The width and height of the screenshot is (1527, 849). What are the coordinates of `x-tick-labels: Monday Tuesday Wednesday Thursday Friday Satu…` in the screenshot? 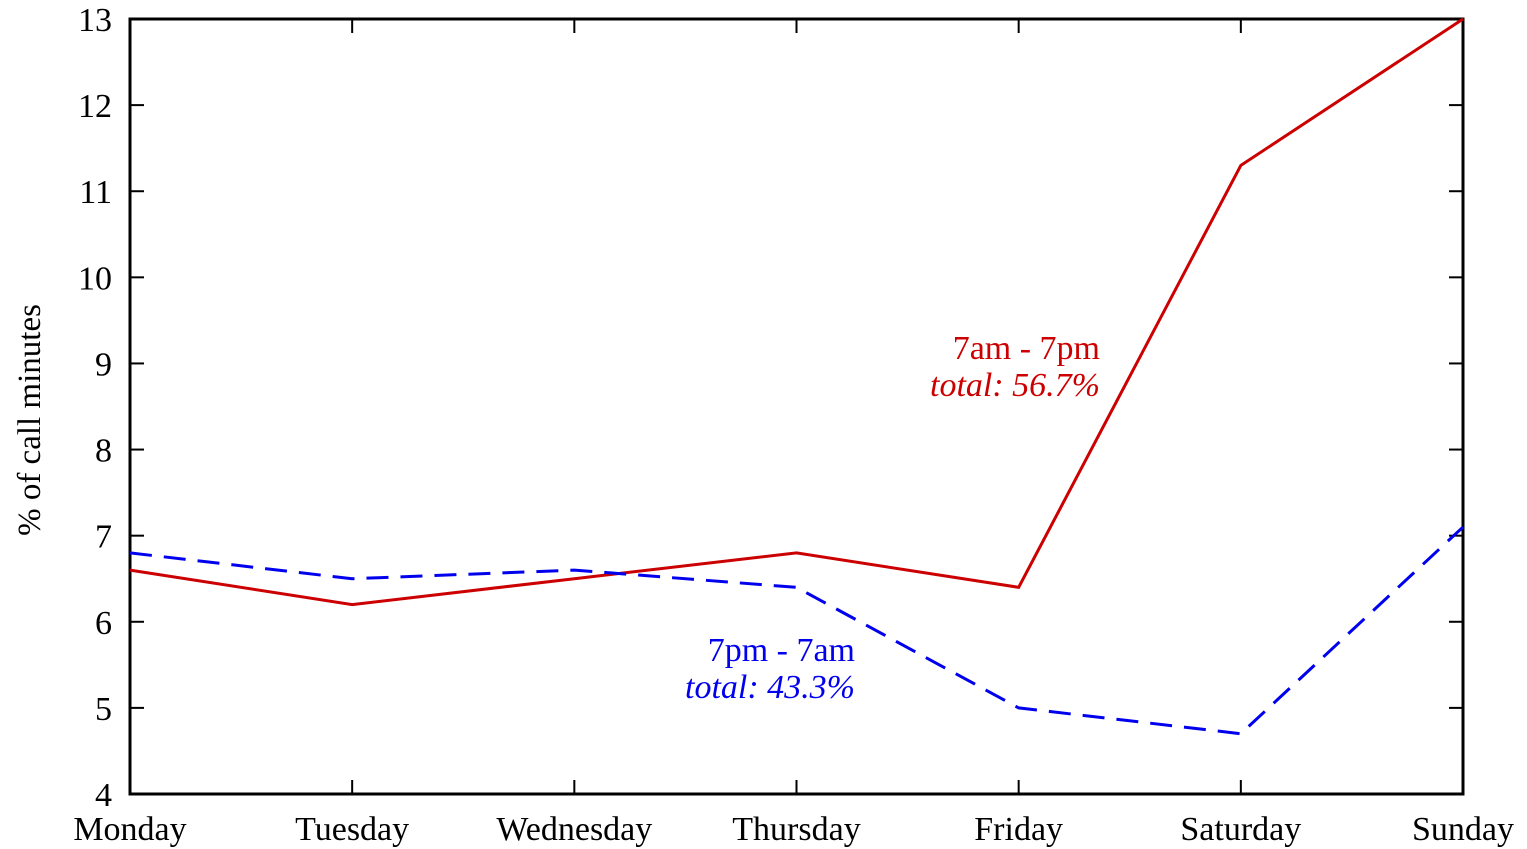 It's located at (793, 829).